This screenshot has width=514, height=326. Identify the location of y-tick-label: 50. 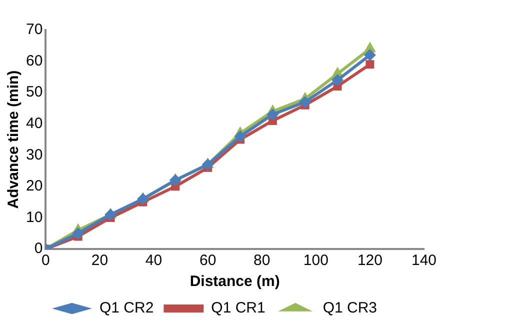
(34, 92).